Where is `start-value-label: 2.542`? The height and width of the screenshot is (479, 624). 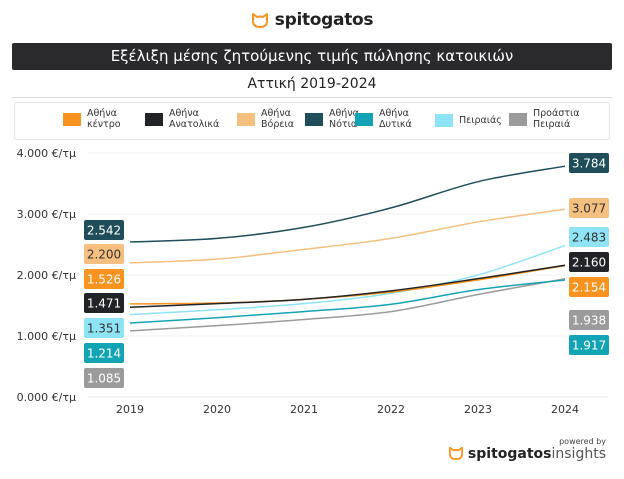 start-value-label: 2.542 is located at coordinates (104, 231).